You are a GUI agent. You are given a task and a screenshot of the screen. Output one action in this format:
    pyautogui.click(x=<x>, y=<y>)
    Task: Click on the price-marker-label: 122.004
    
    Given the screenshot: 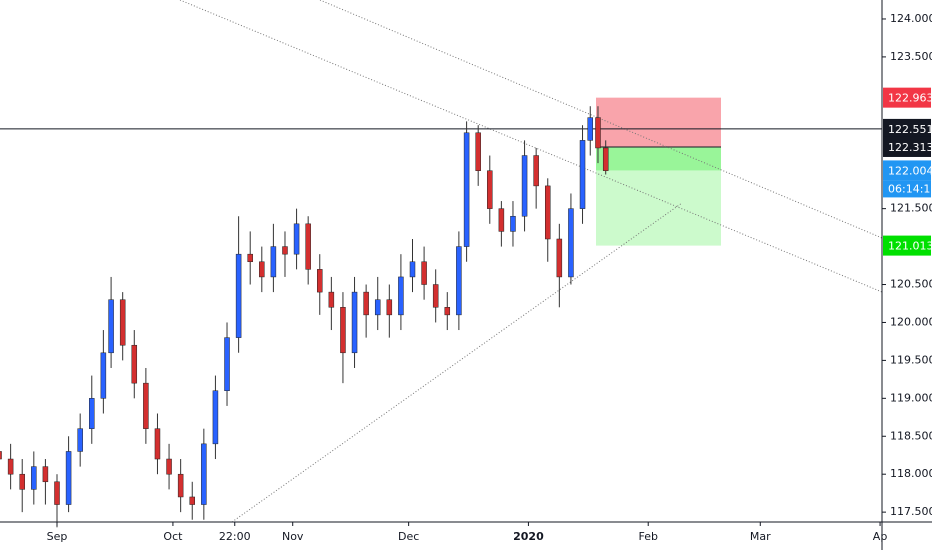 What is the action you would take?
    pyautogui.click(x=910, y=170)
    